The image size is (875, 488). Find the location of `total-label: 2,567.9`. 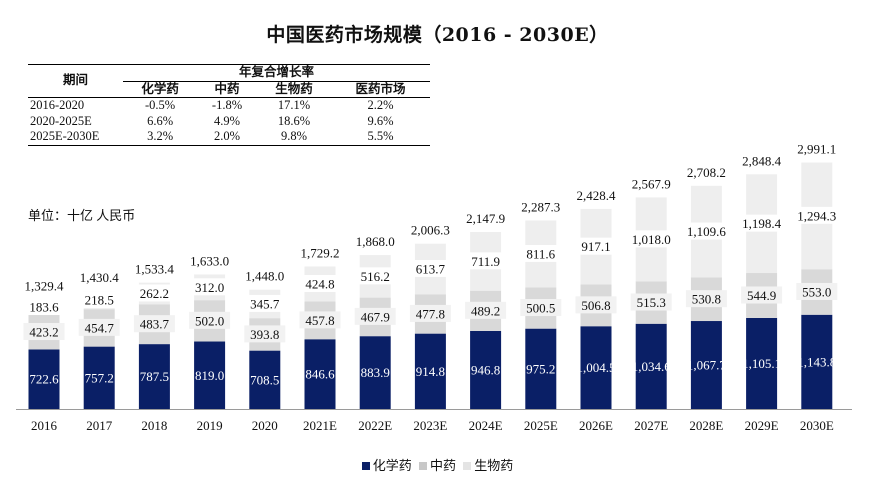

total-label: 2,567.9 is located at coordinates (651, 183).